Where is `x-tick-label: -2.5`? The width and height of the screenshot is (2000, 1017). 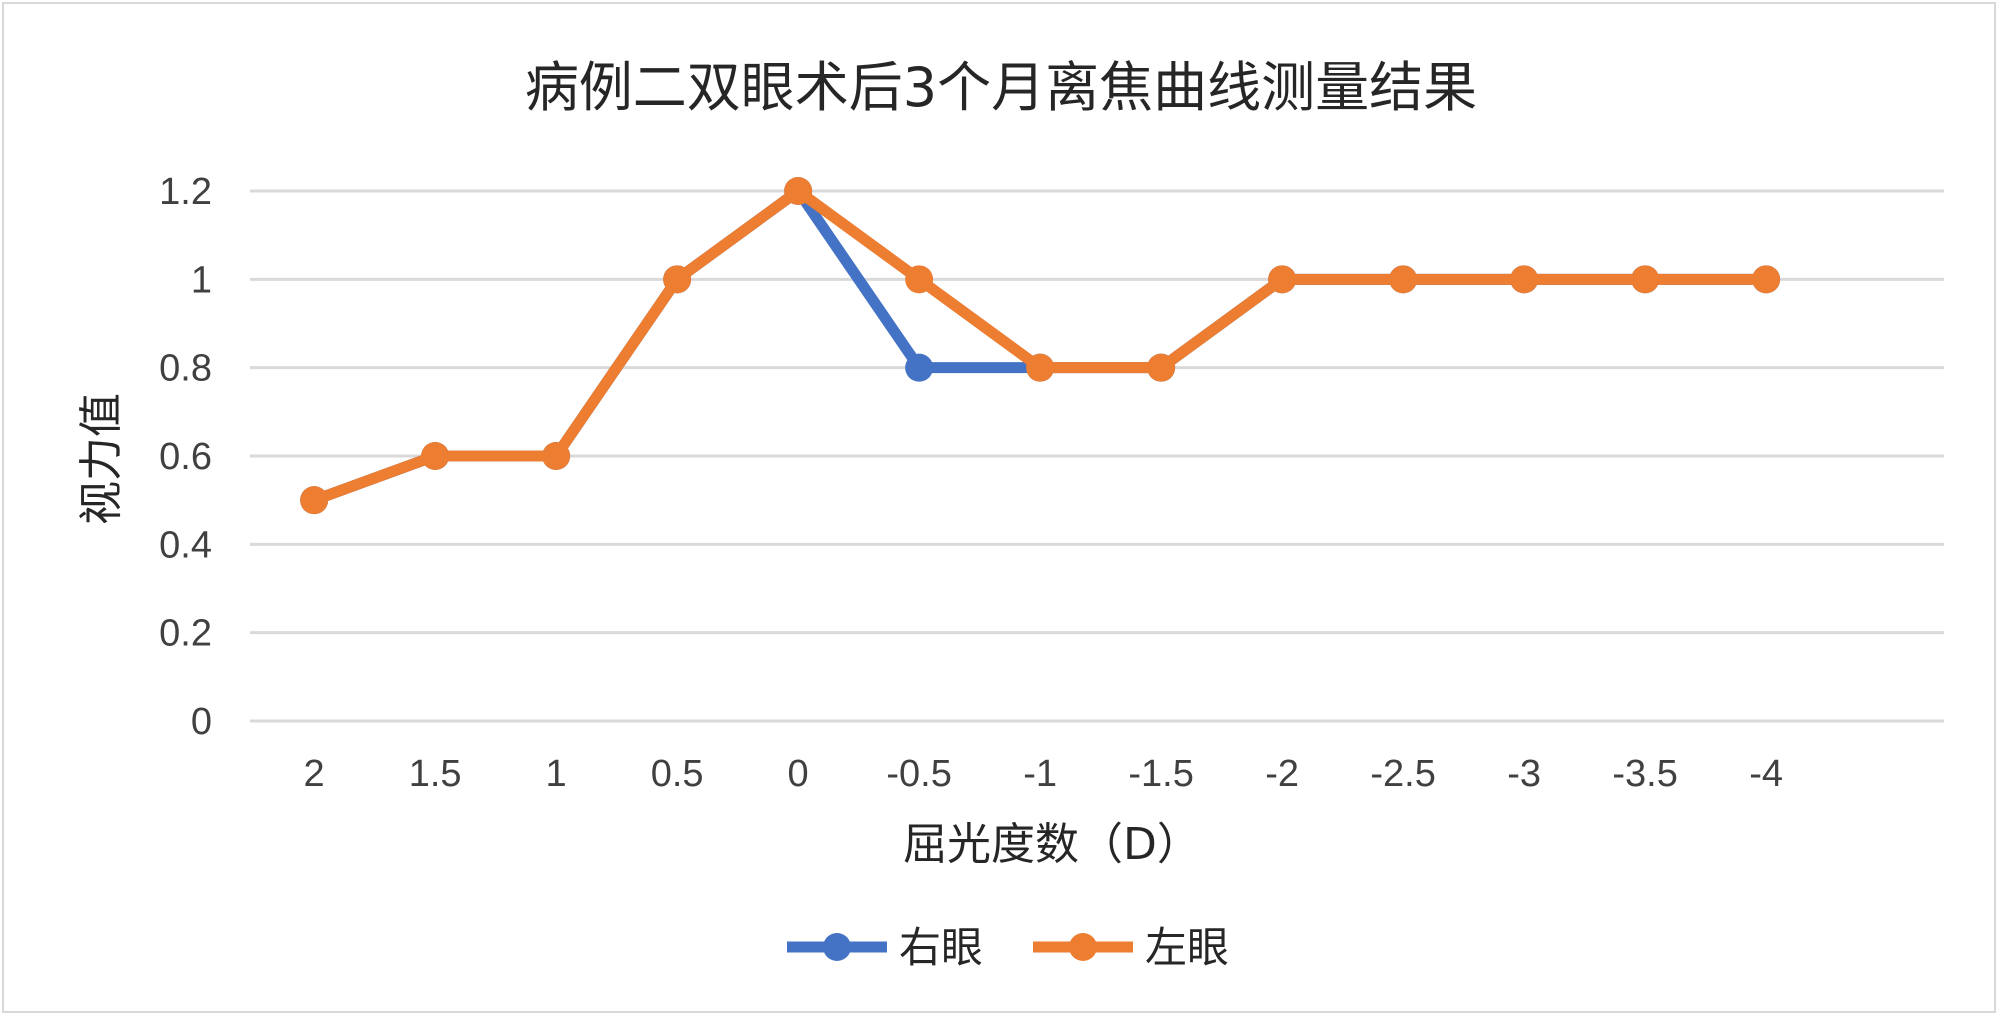 x-tick-label: -2.5 is located at coordinates (1402, 774).